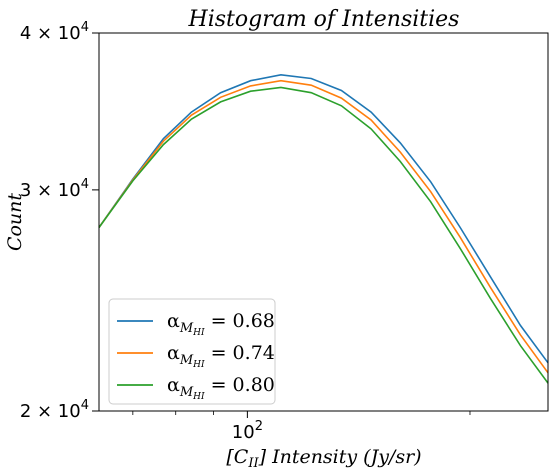 This screenshot has width=554, height=475. Describe the element at coordinates (15, 222) in the screenshot. I see `y-axis-label: Count` at that location.